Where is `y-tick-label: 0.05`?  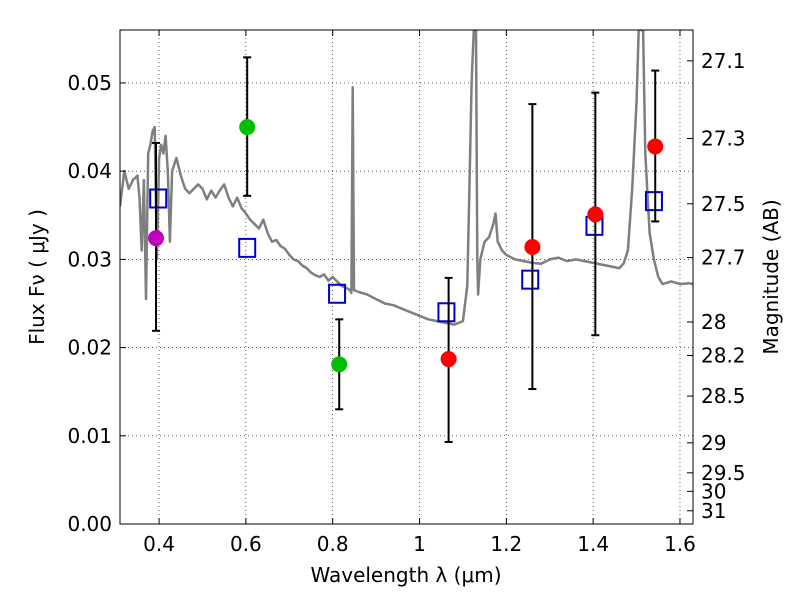 y-tick-label: 0.05 is located at coordinates (89, 83).